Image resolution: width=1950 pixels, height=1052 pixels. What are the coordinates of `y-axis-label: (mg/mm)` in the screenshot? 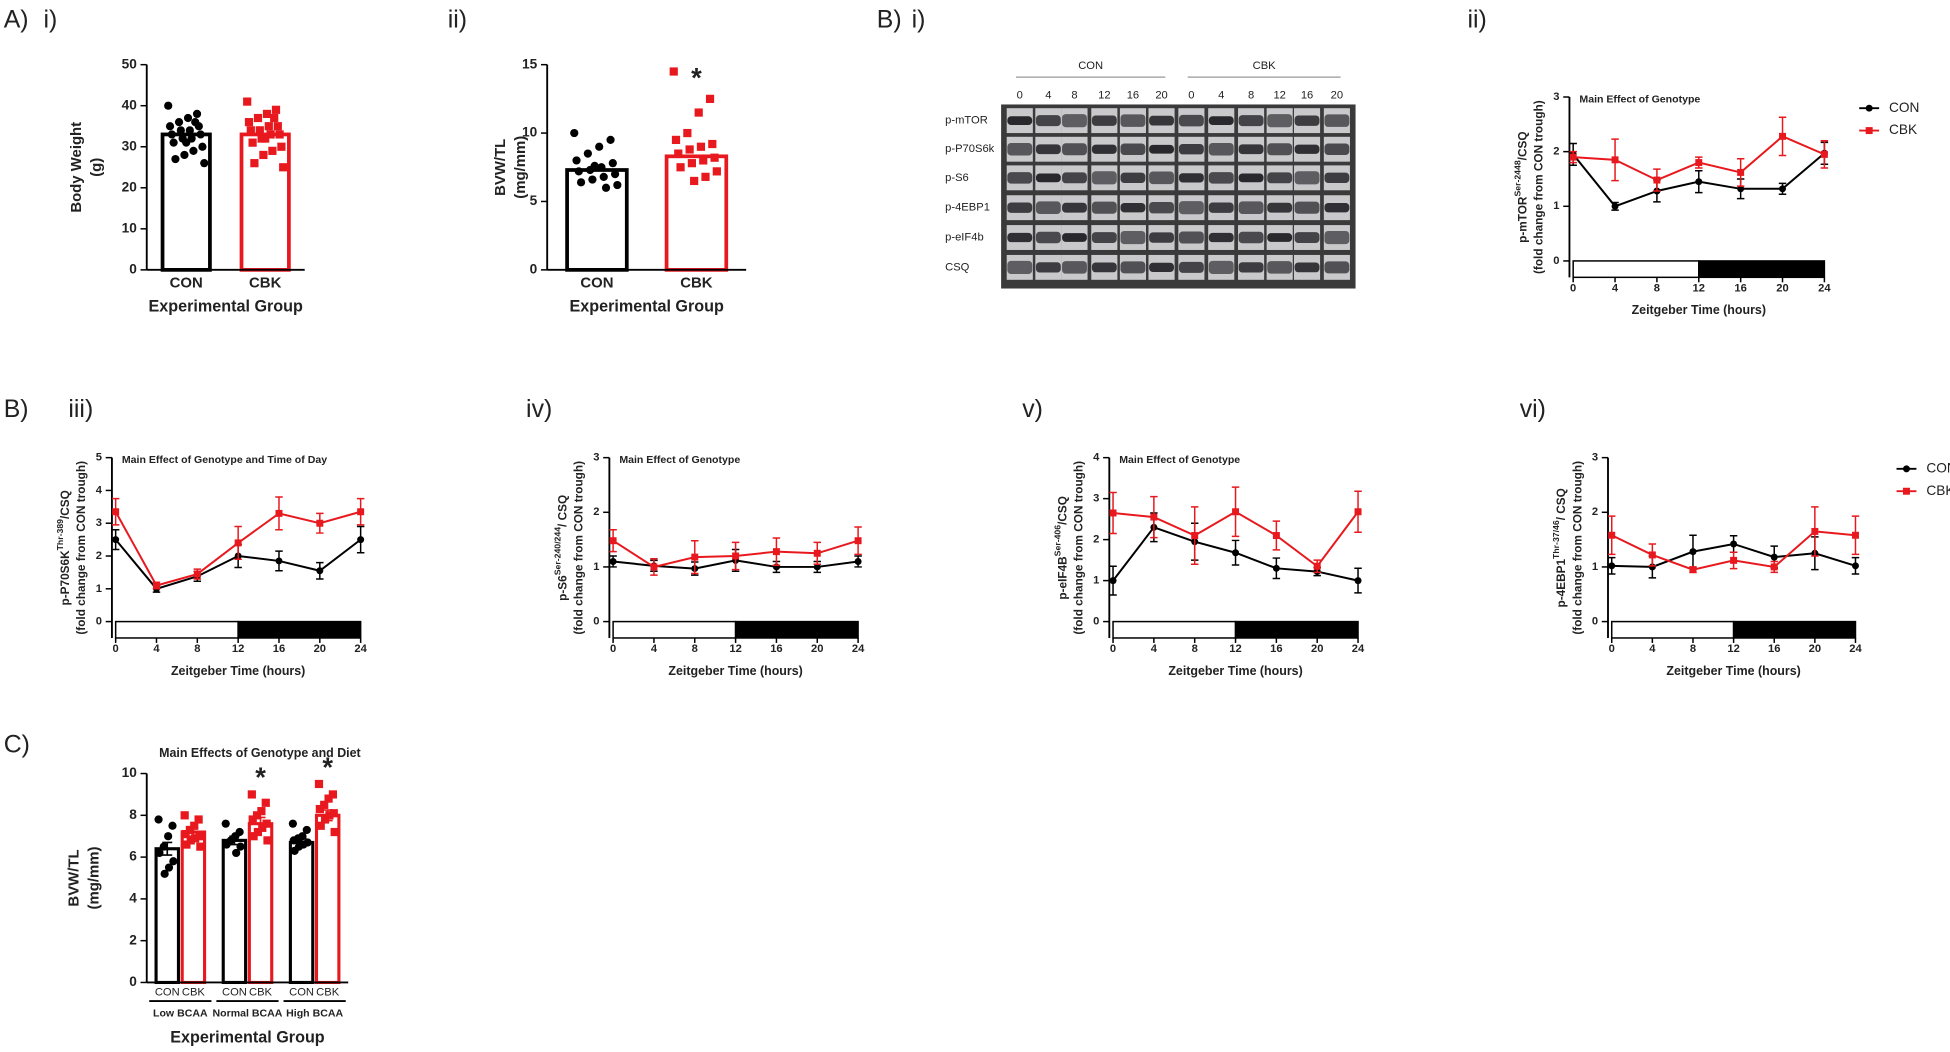 It's located at (93, 877).